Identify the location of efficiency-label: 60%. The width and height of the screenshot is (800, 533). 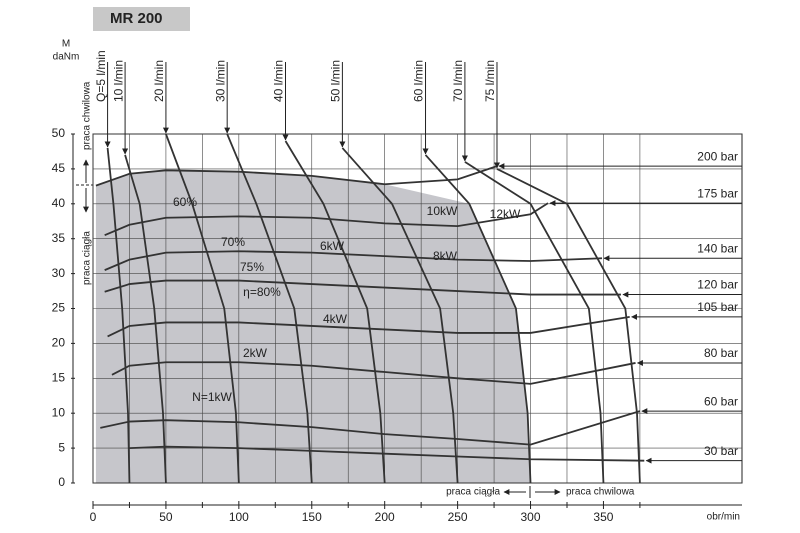
(185, 202).